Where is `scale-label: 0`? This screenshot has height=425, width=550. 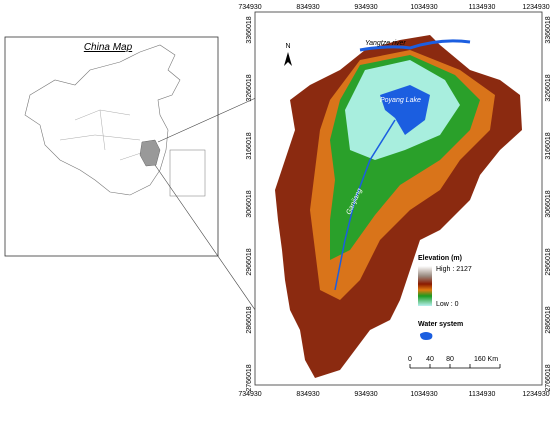 scale-label: 0 is located at coordinates (410, 359).